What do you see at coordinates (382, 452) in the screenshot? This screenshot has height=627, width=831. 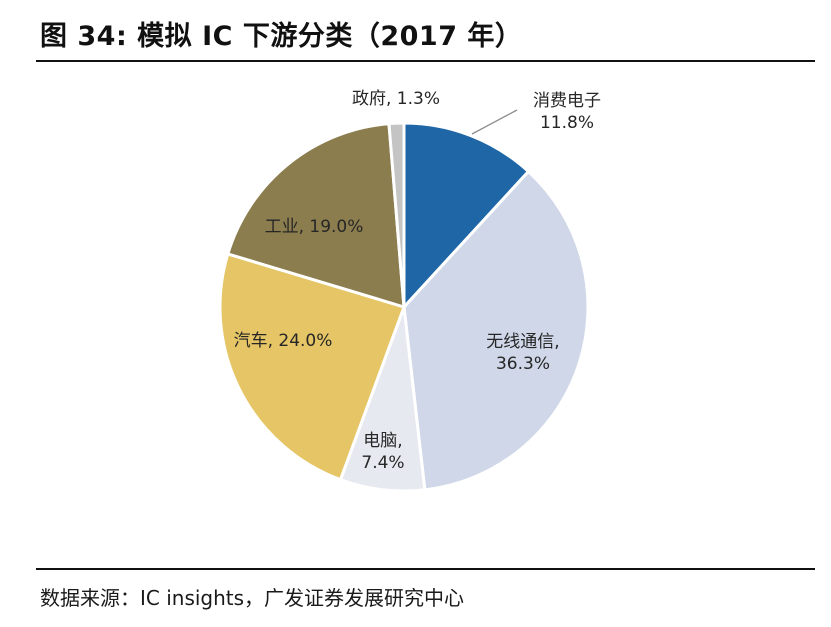 I see `slice-label-2: 电脑, 7.4%` at bounding box center [382, 452].